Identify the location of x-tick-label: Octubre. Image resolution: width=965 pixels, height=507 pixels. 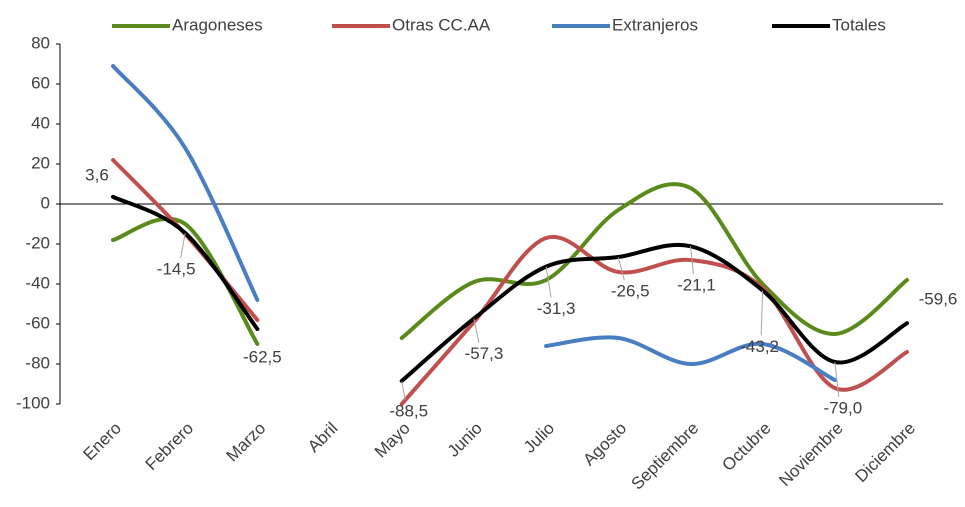
(746, 447).